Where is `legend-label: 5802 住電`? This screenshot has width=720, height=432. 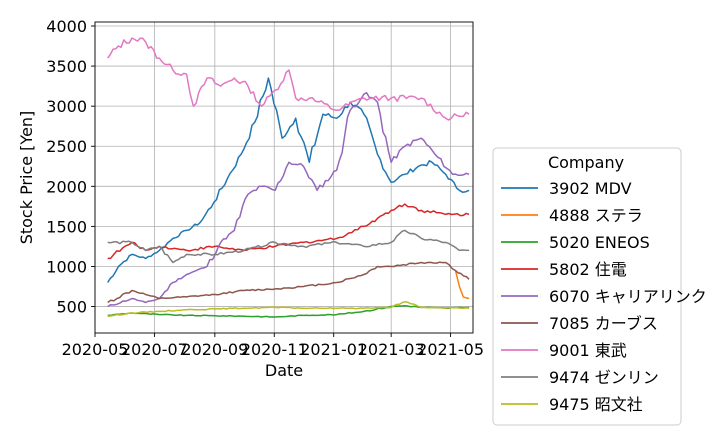
legend-label: 5802 住電 is located at coordinates (588, 269).